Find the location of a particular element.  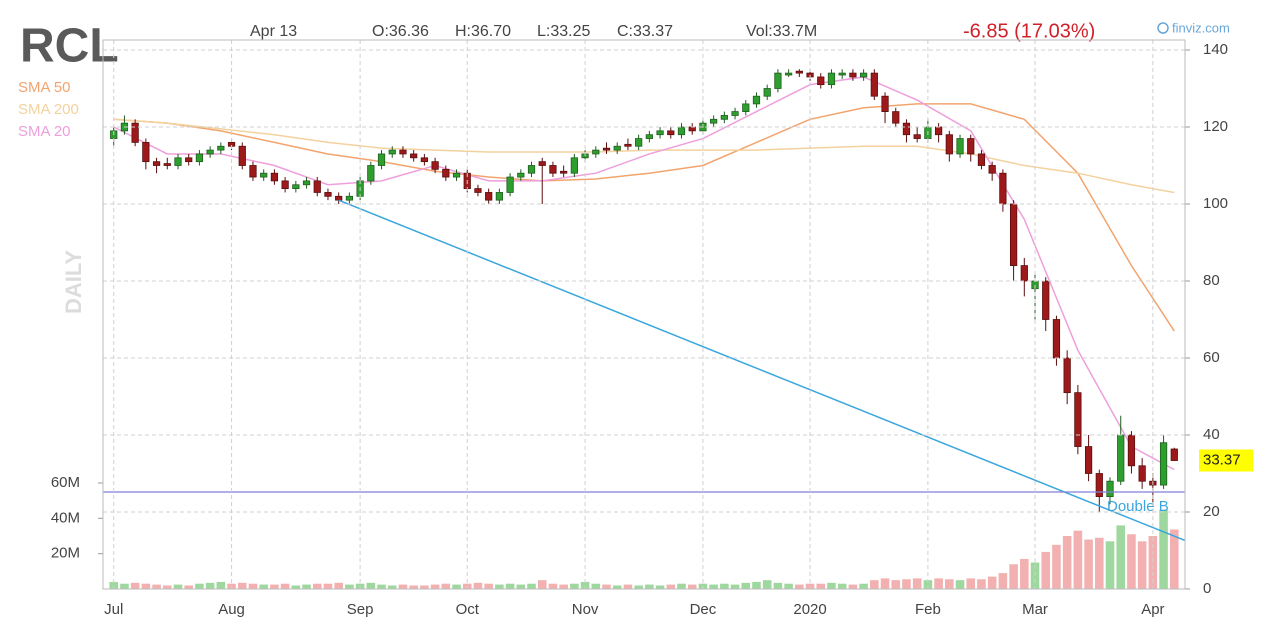

change: -6.85 (17.03%) is located at coordinates (1029, 31).